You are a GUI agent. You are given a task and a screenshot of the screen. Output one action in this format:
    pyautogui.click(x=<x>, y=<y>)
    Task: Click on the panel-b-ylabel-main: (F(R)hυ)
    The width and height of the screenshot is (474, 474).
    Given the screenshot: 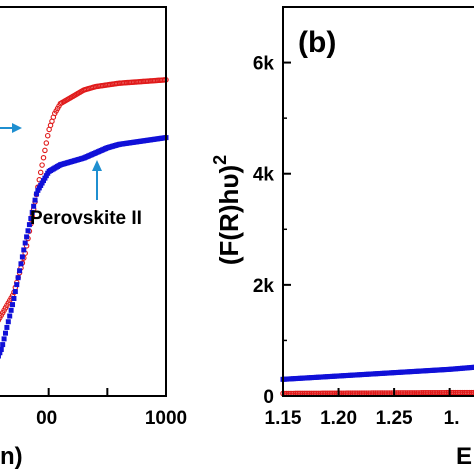 What is the action you would take?
    pyautogui.click(x=229, y=215)
    